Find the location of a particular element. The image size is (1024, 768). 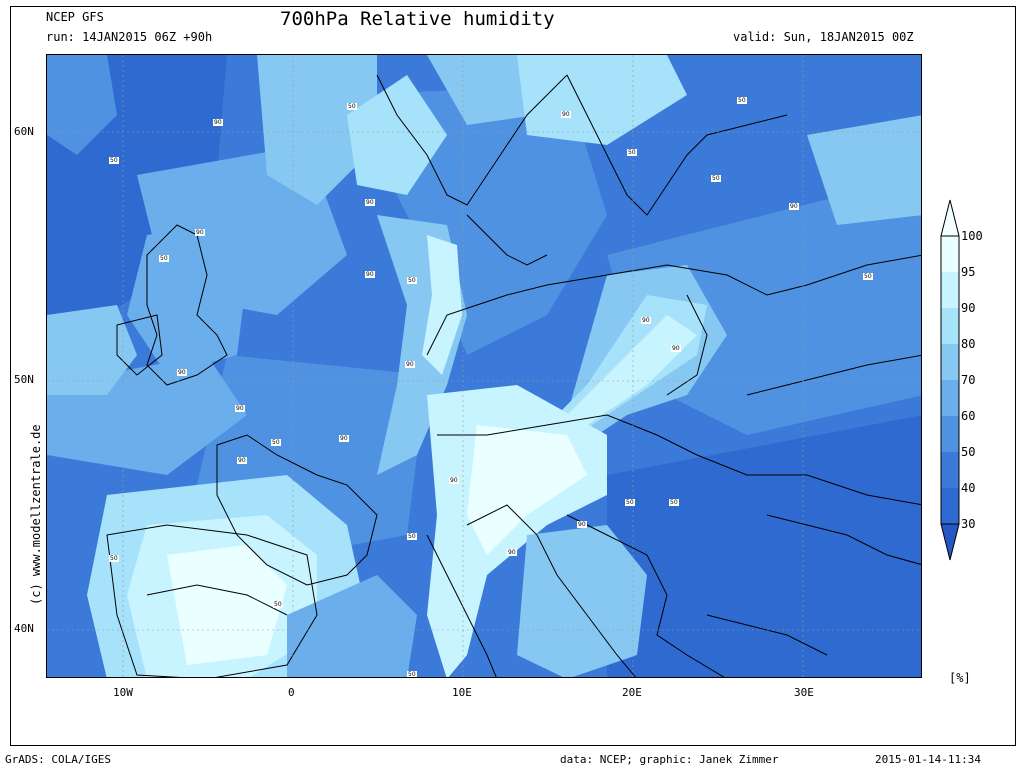

colorbar-level: 90 is located at coordinates (968, 308).